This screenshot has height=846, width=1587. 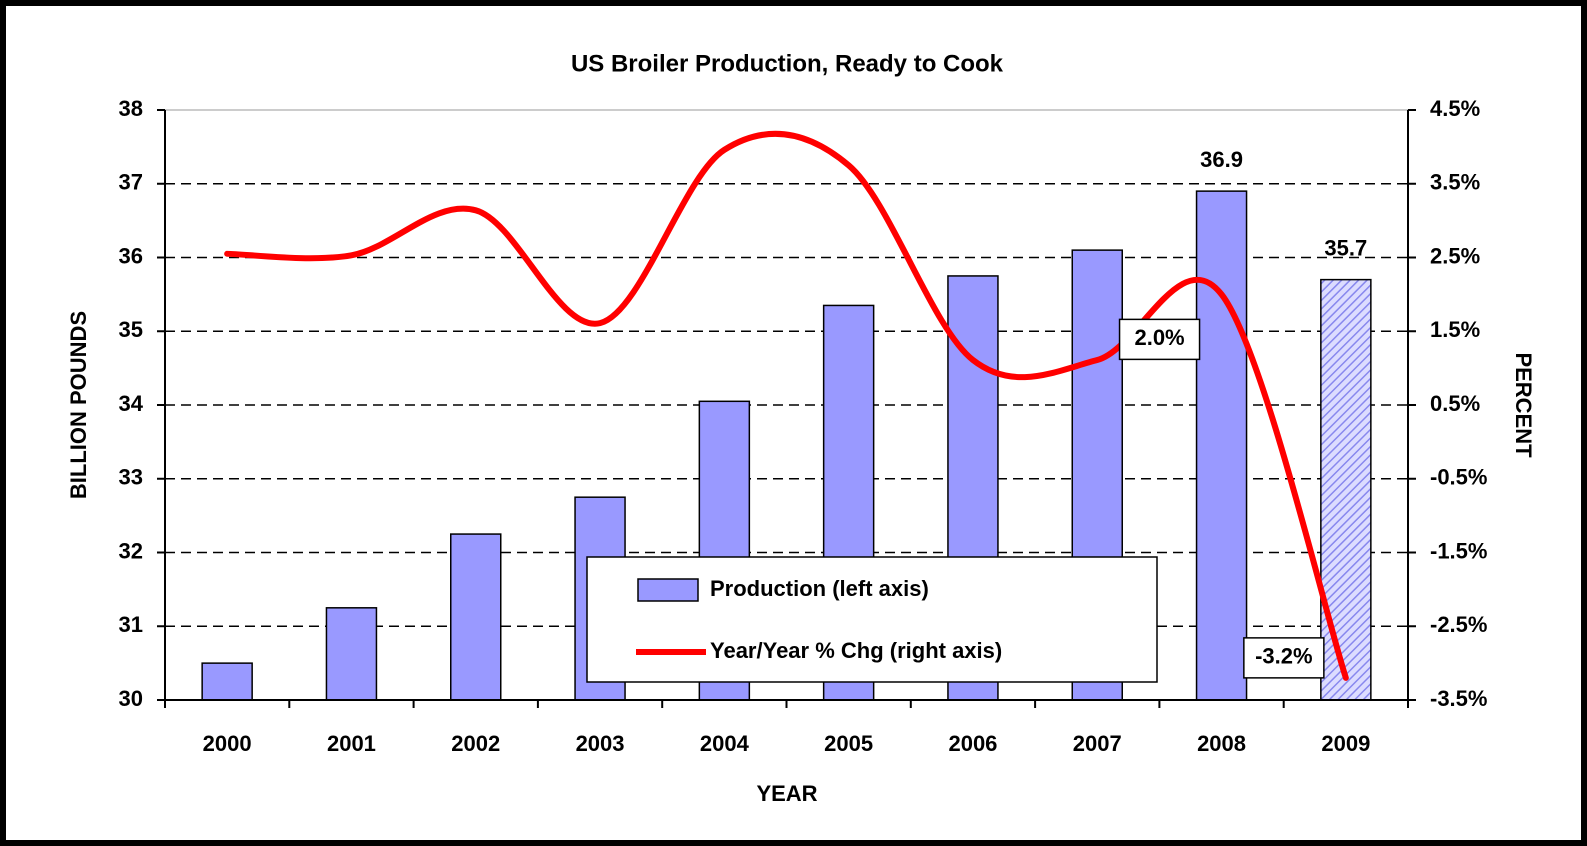 I want to click on y-tick-label: 34, so click(x=131, y=403).